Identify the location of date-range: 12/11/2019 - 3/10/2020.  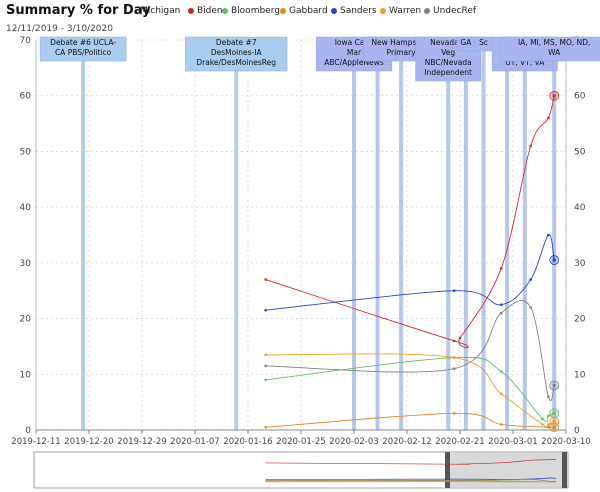
(59, 29).